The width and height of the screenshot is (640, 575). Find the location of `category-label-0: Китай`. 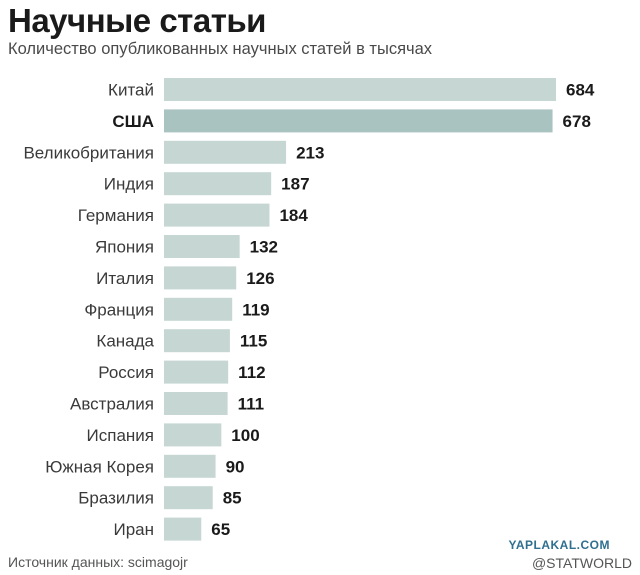

category-label-0: Китай is located at coordinates (131, 90).